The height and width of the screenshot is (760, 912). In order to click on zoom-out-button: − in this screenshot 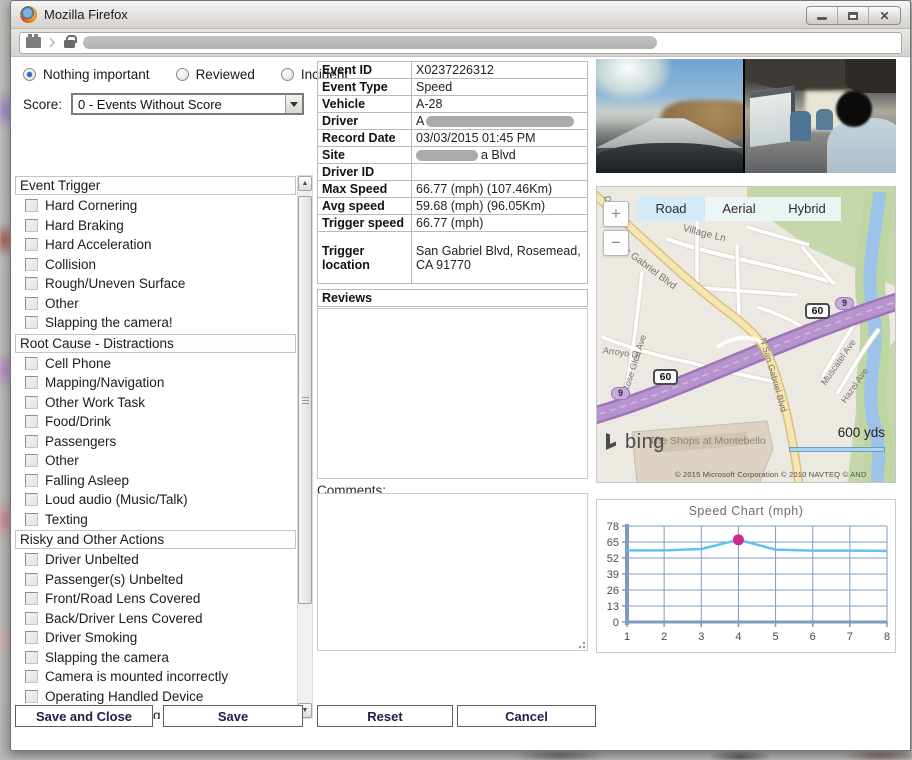, I will do `click(616, 243)`.